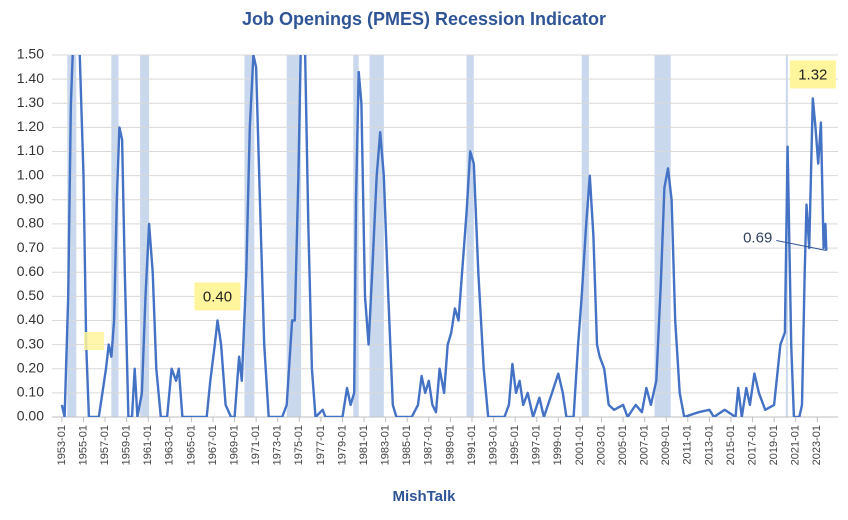 Image resolution: width=848 pixels, height=520 pixels. Describe the element at coordinates (83, 445) in the screenshot. I see `x-tick-label: 1955-01` at that location.